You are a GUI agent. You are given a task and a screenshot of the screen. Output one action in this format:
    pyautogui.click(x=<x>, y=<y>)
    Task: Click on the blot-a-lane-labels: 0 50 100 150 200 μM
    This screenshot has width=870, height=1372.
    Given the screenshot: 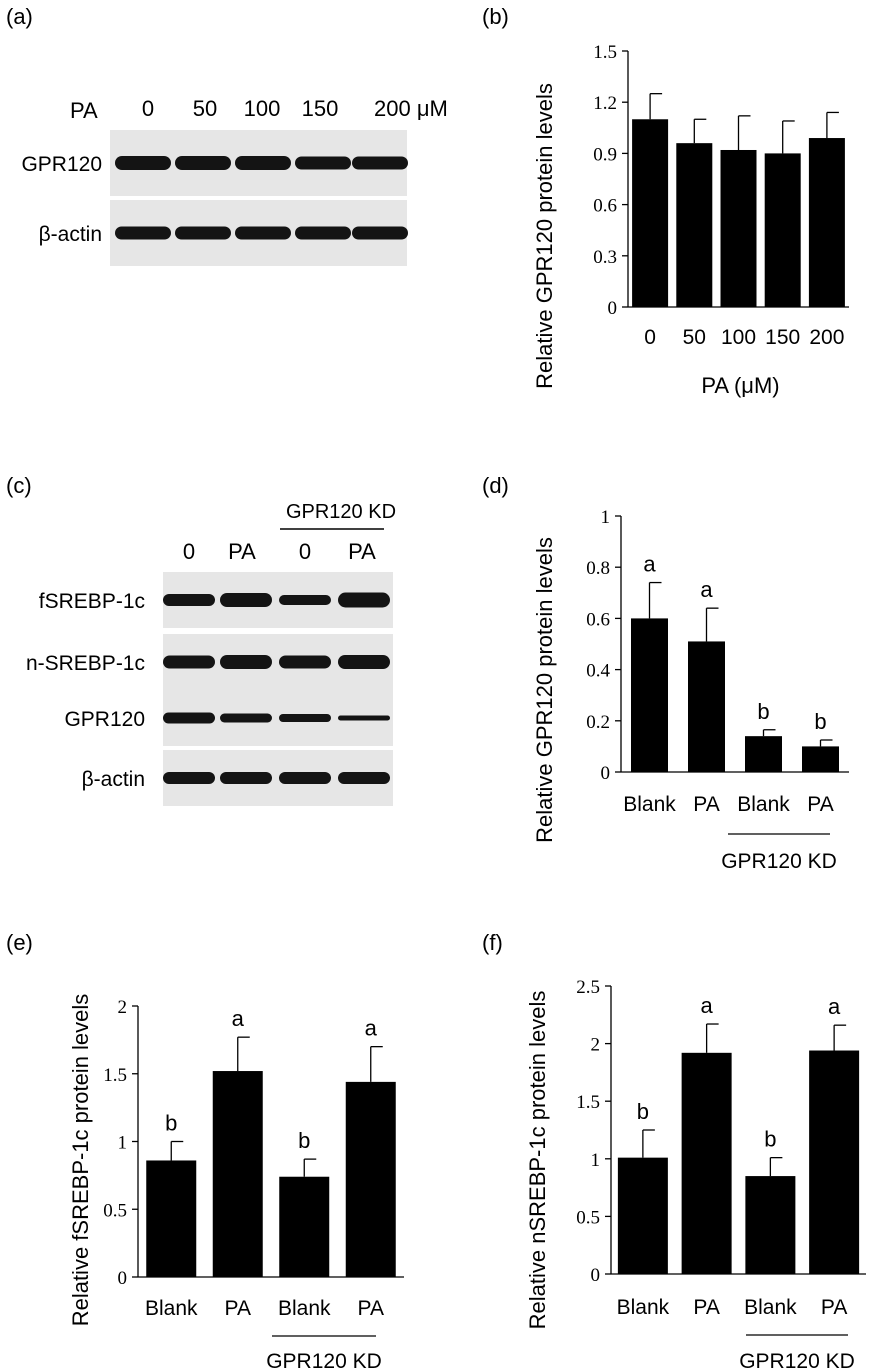 What is the action you would take?
    pyautogui.click(x=295, y=108)
    